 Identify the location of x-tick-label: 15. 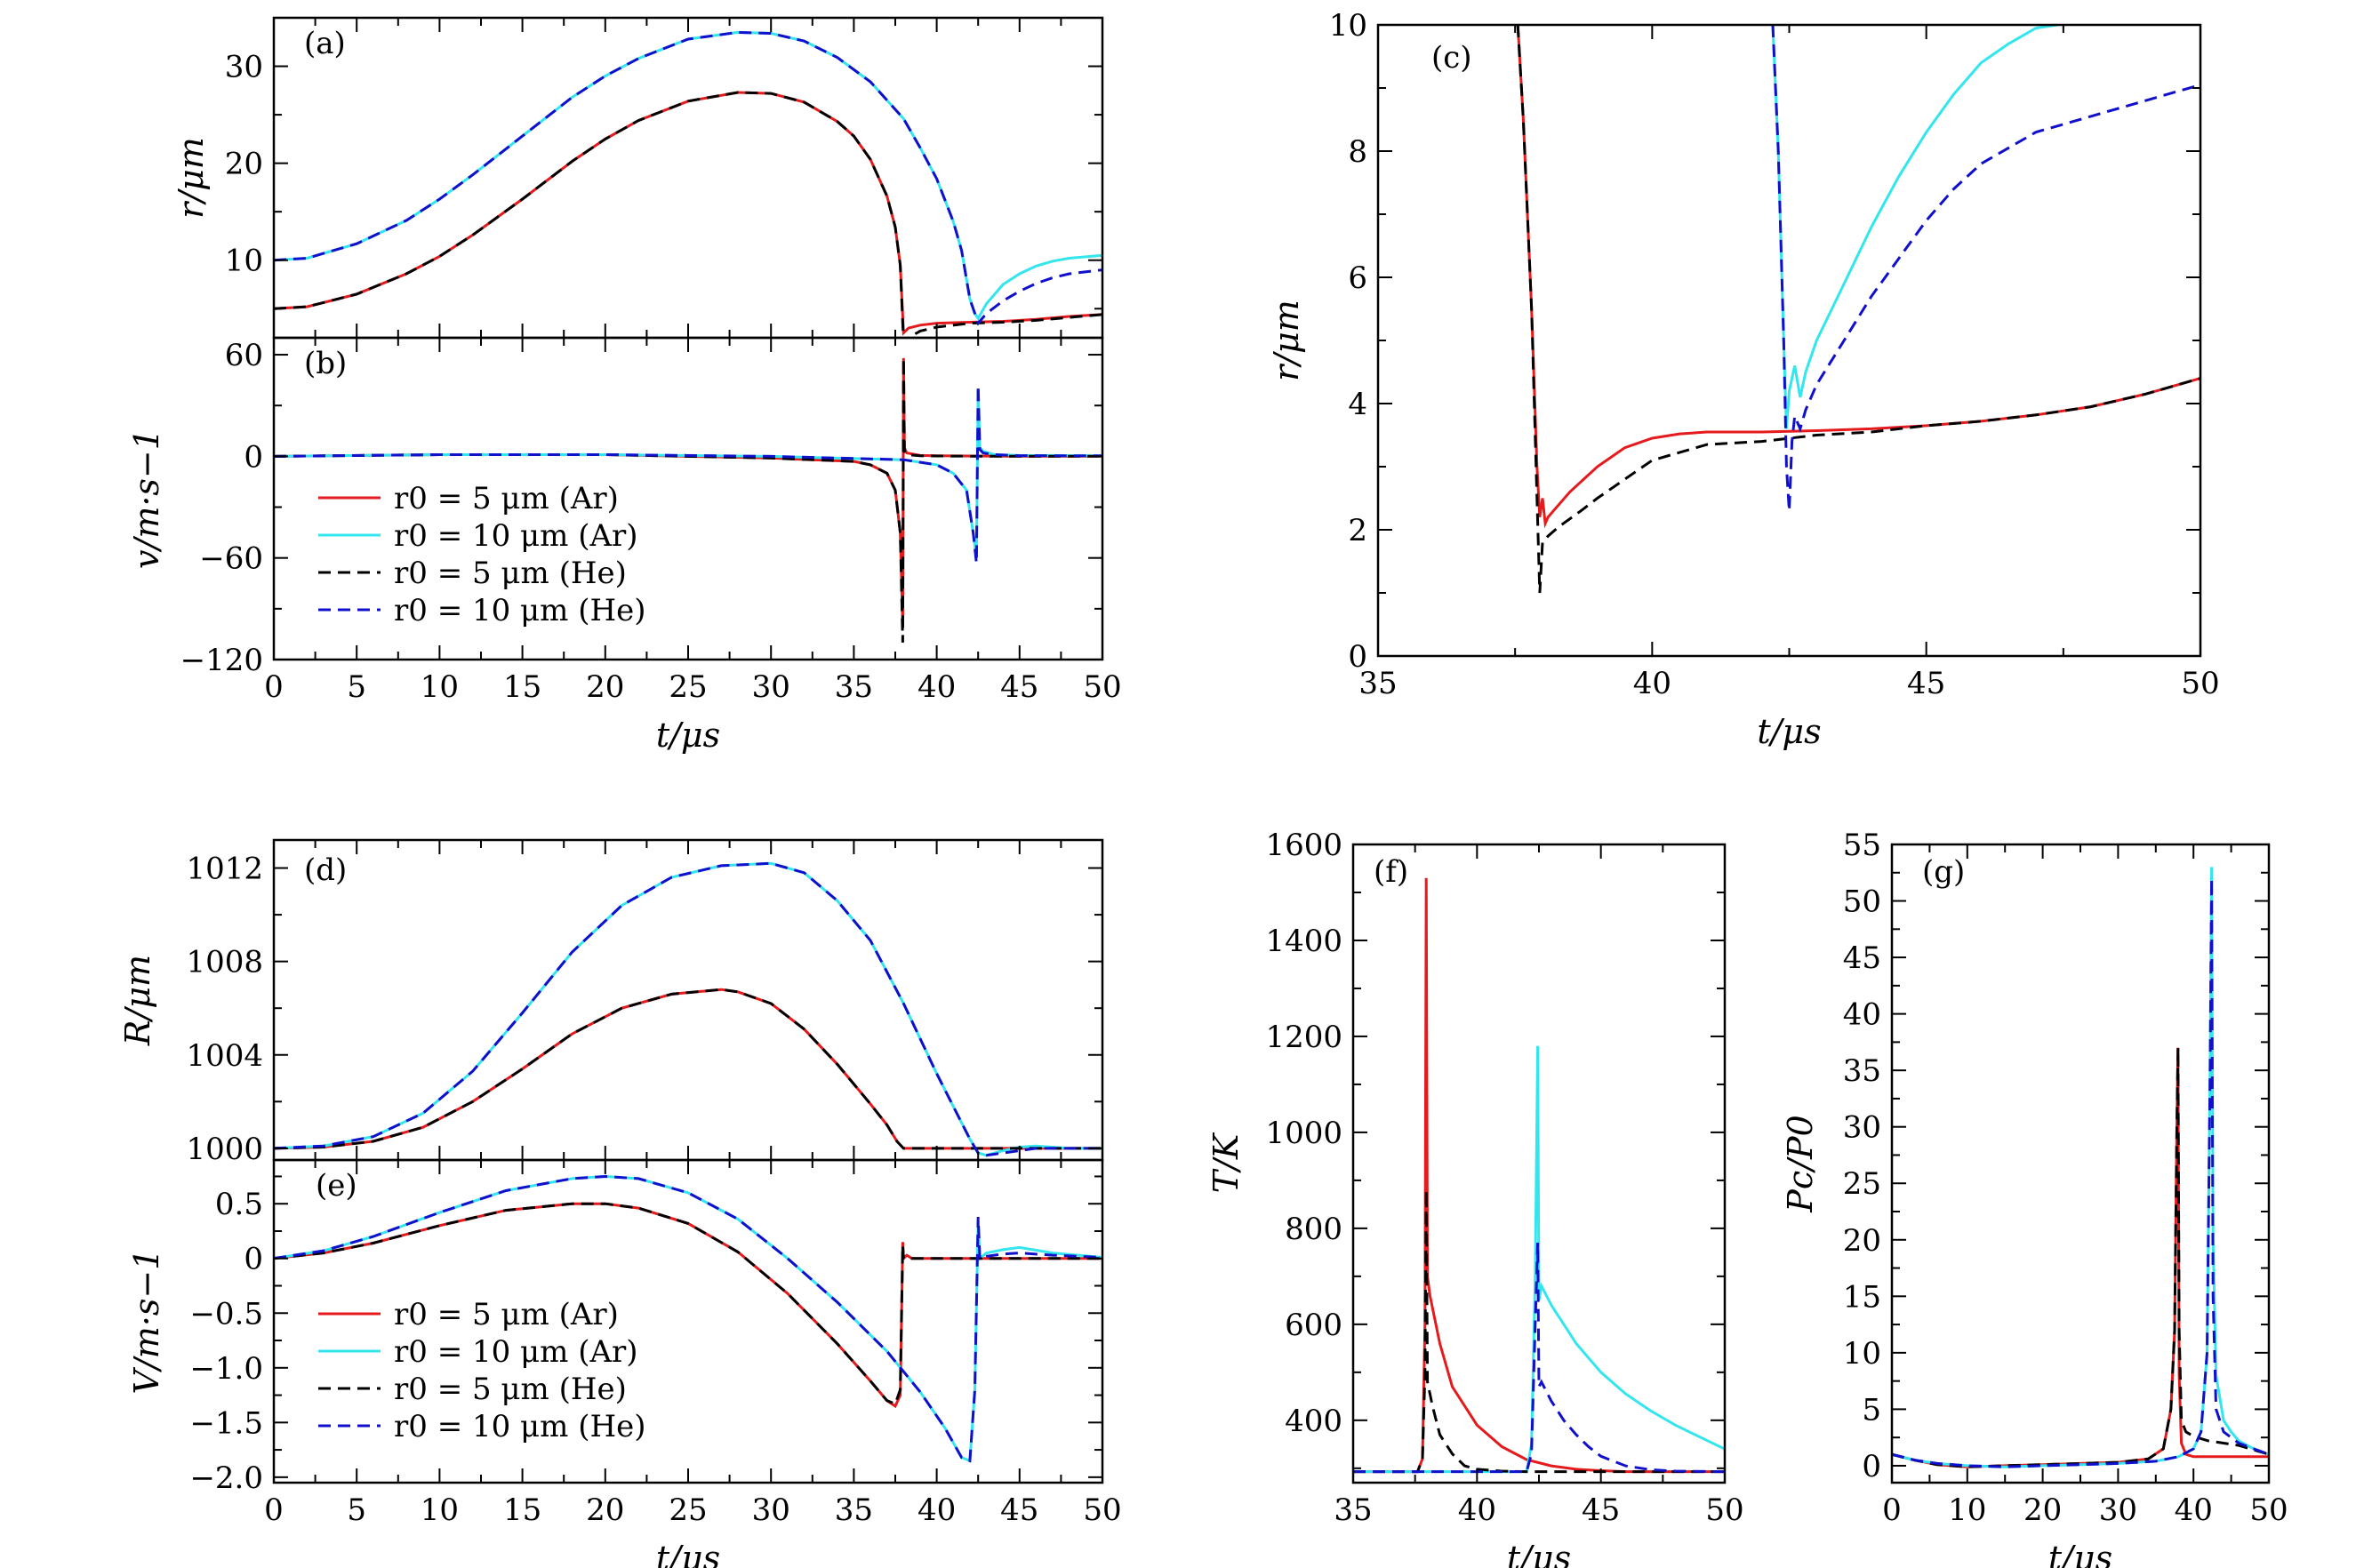
(522, 687).